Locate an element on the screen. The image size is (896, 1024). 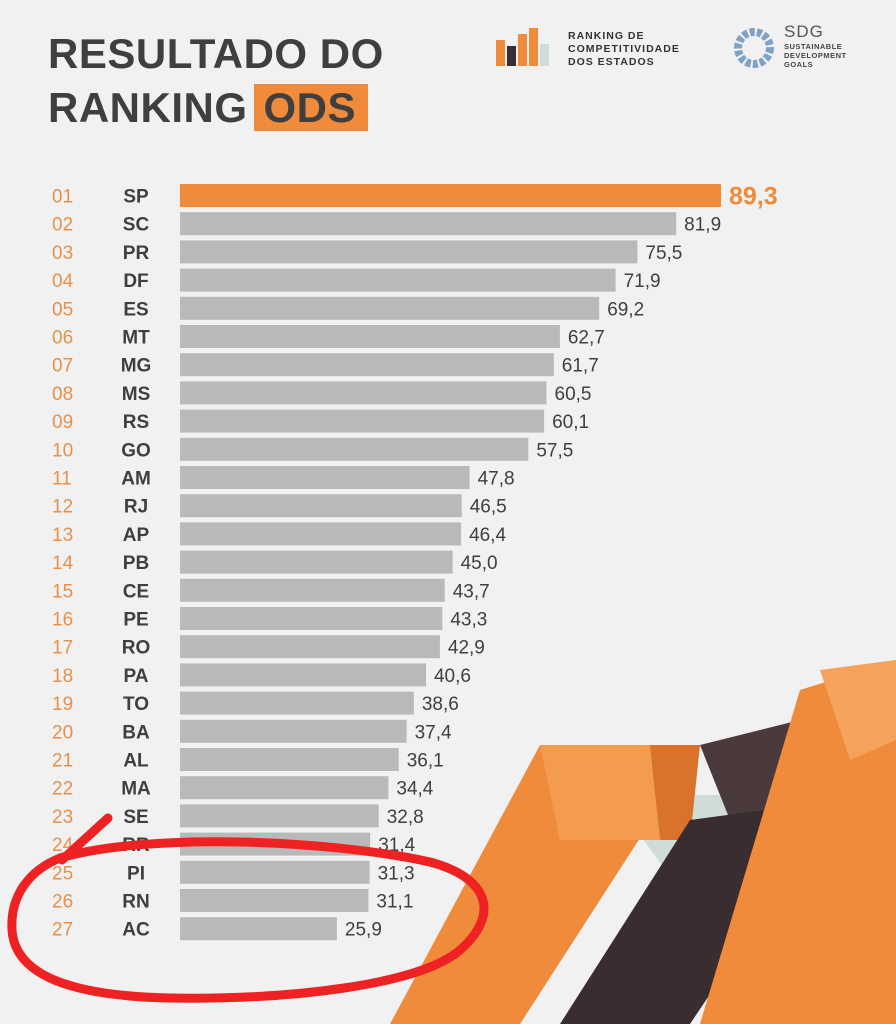
state-label: PI is located at coordinates (136, 873).